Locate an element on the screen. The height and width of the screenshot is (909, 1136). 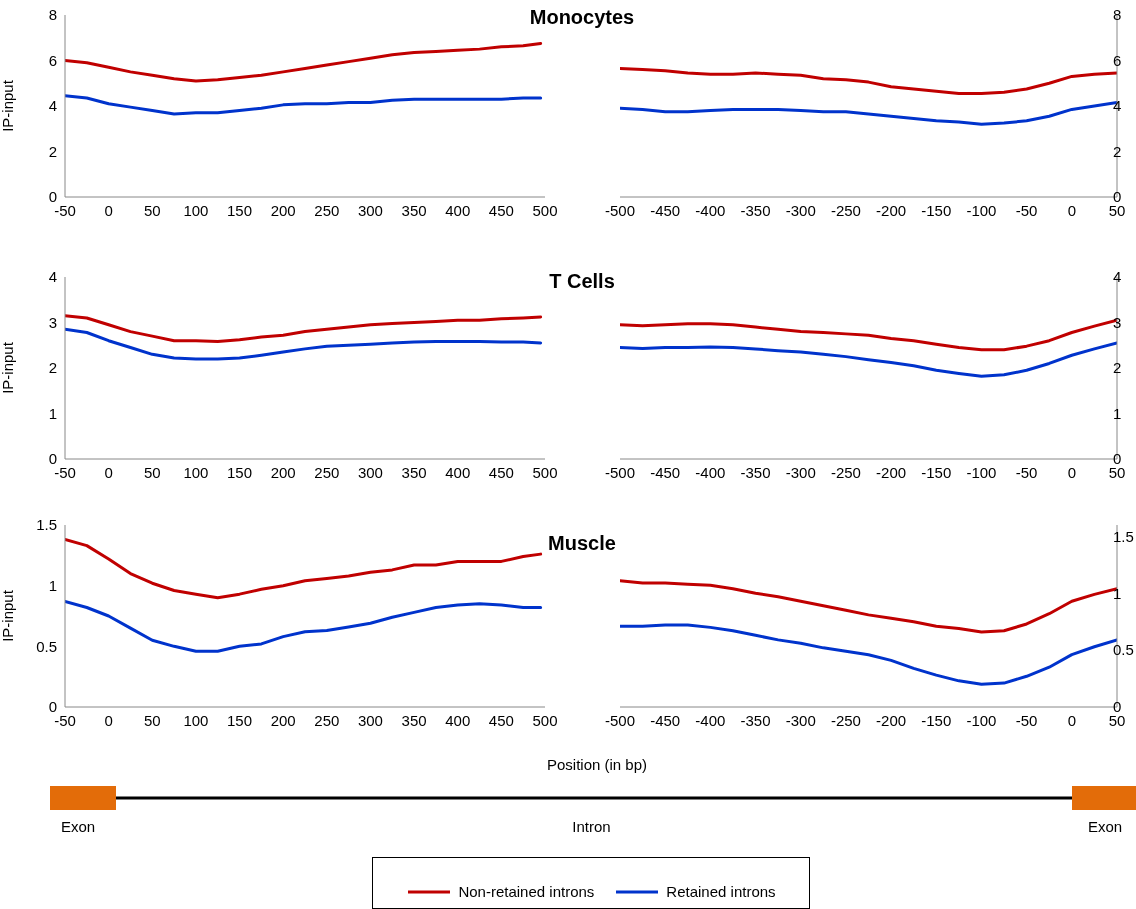
y2-tick-label: 8 is located at coordinates (1117, 15).